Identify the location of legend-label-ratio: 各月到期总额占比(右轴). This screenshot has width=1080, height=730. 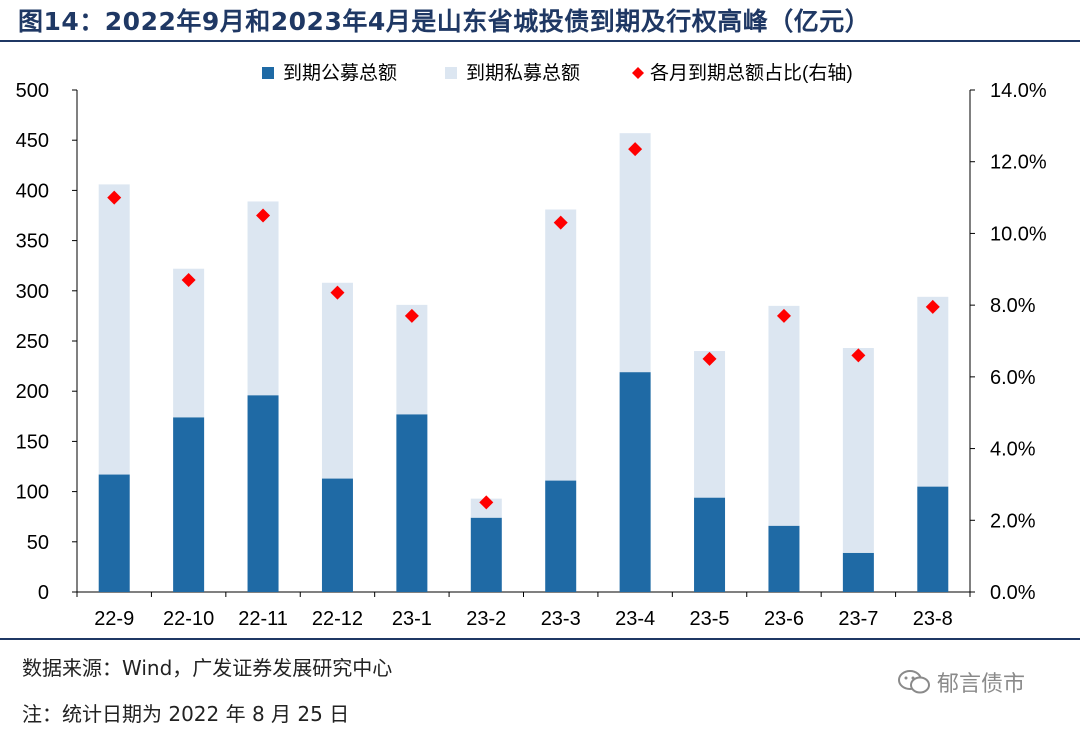
(751, 73).